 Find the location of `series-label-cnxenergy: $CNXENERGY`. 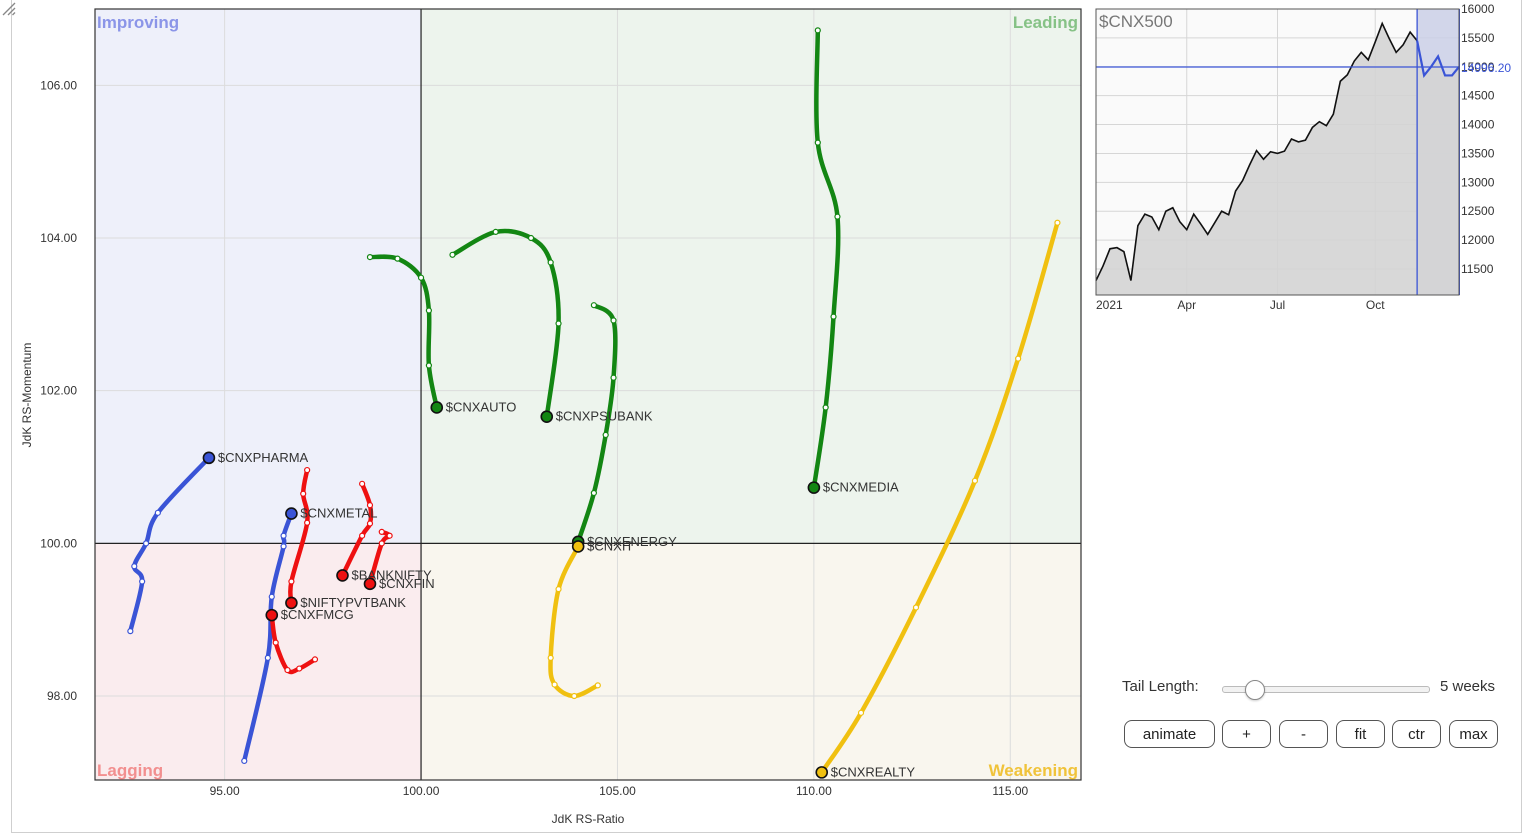

series-label-cnxenergy: $CNXENERGY is located at coordinates (632, 541).